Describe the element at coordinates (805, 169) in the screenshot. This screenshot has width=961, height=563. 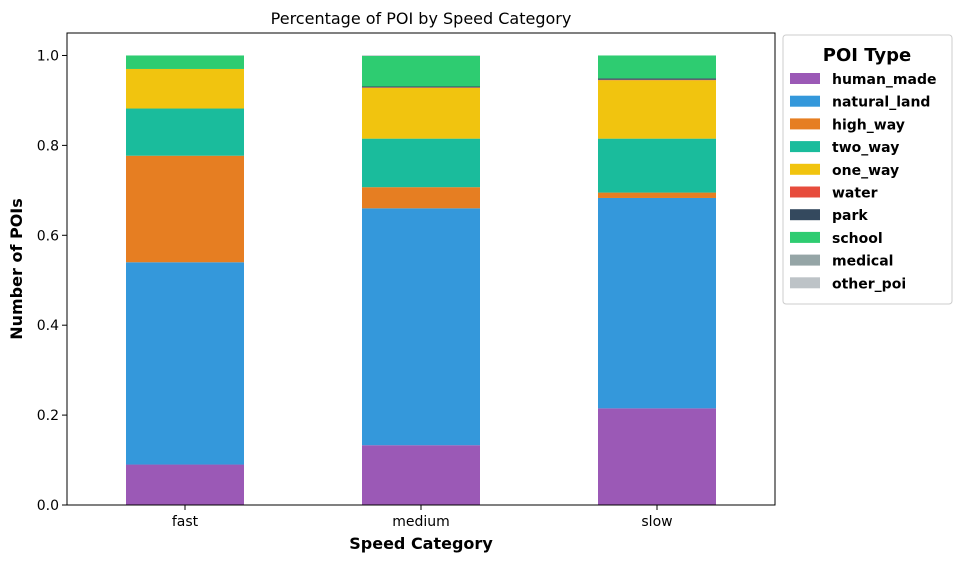
I see `legend-swatch-one_way` at that location.